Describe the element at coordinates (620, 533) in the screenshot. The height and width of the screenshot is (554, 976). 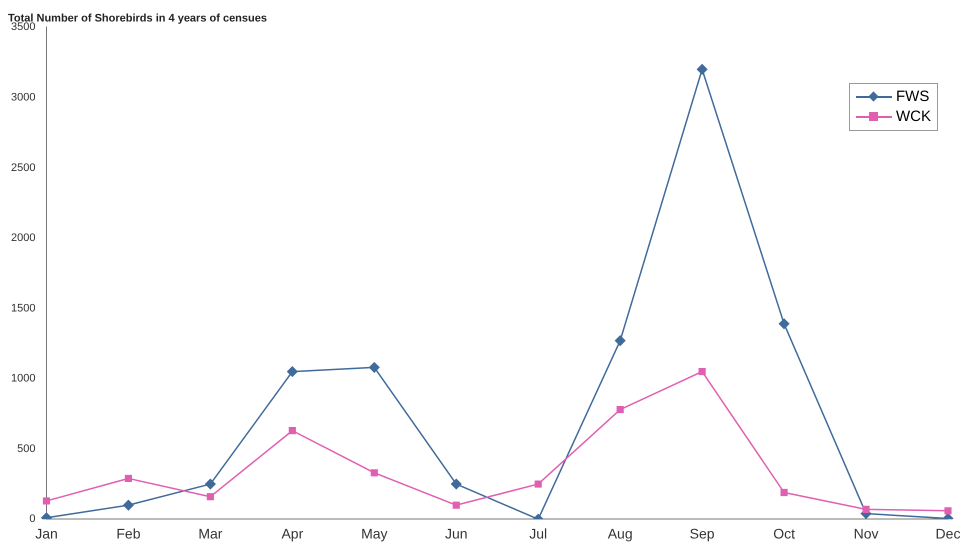
I see `x-tick-label: Aug` at that location.